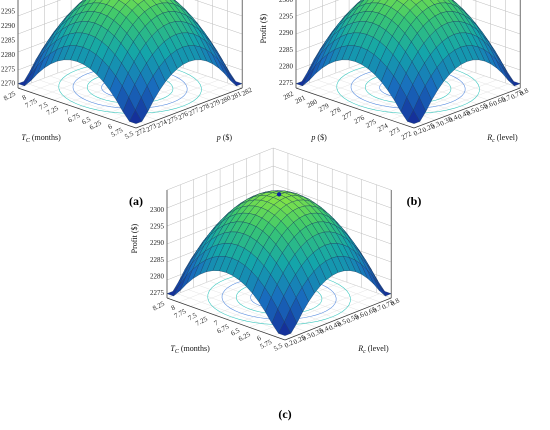 The height and width of the screenshot is (430, 550). I want to click on x-tick-label: 272, so click(406, 135).